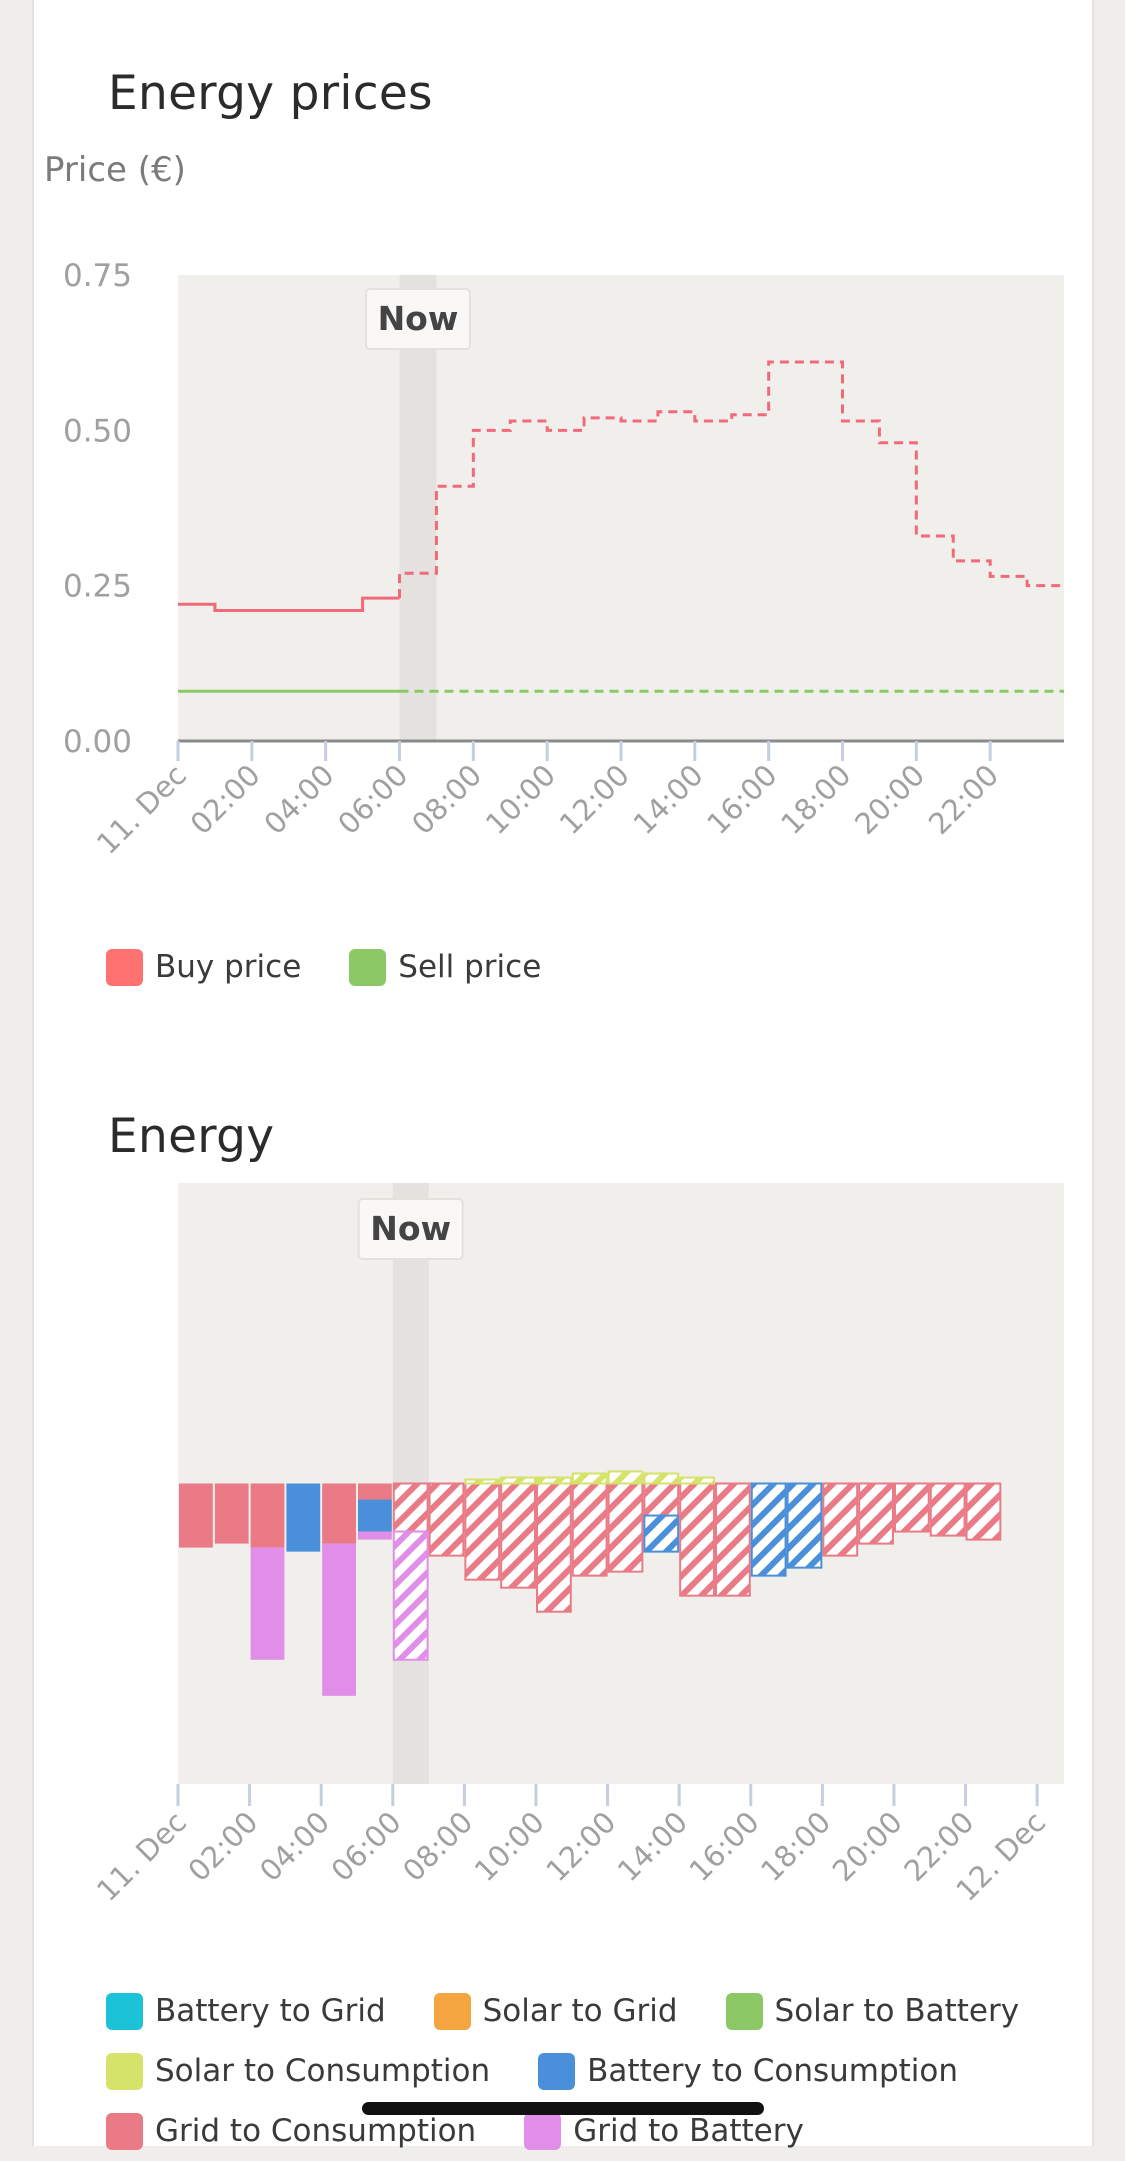  What do you see at coordinates (141, 809) in the screenshot?
I see `prices-x-tick-label: 11. Dec` at bounding box center [141, 809].